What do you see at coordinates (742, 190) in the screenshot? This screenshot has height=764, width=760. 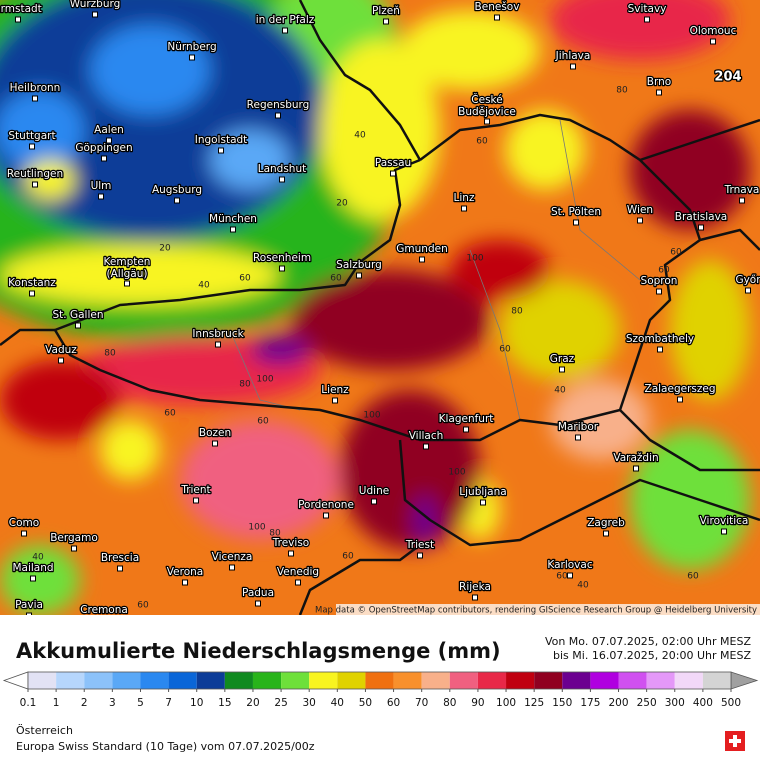 I see `city-label: Trnava` at bounding box center [742, 190].